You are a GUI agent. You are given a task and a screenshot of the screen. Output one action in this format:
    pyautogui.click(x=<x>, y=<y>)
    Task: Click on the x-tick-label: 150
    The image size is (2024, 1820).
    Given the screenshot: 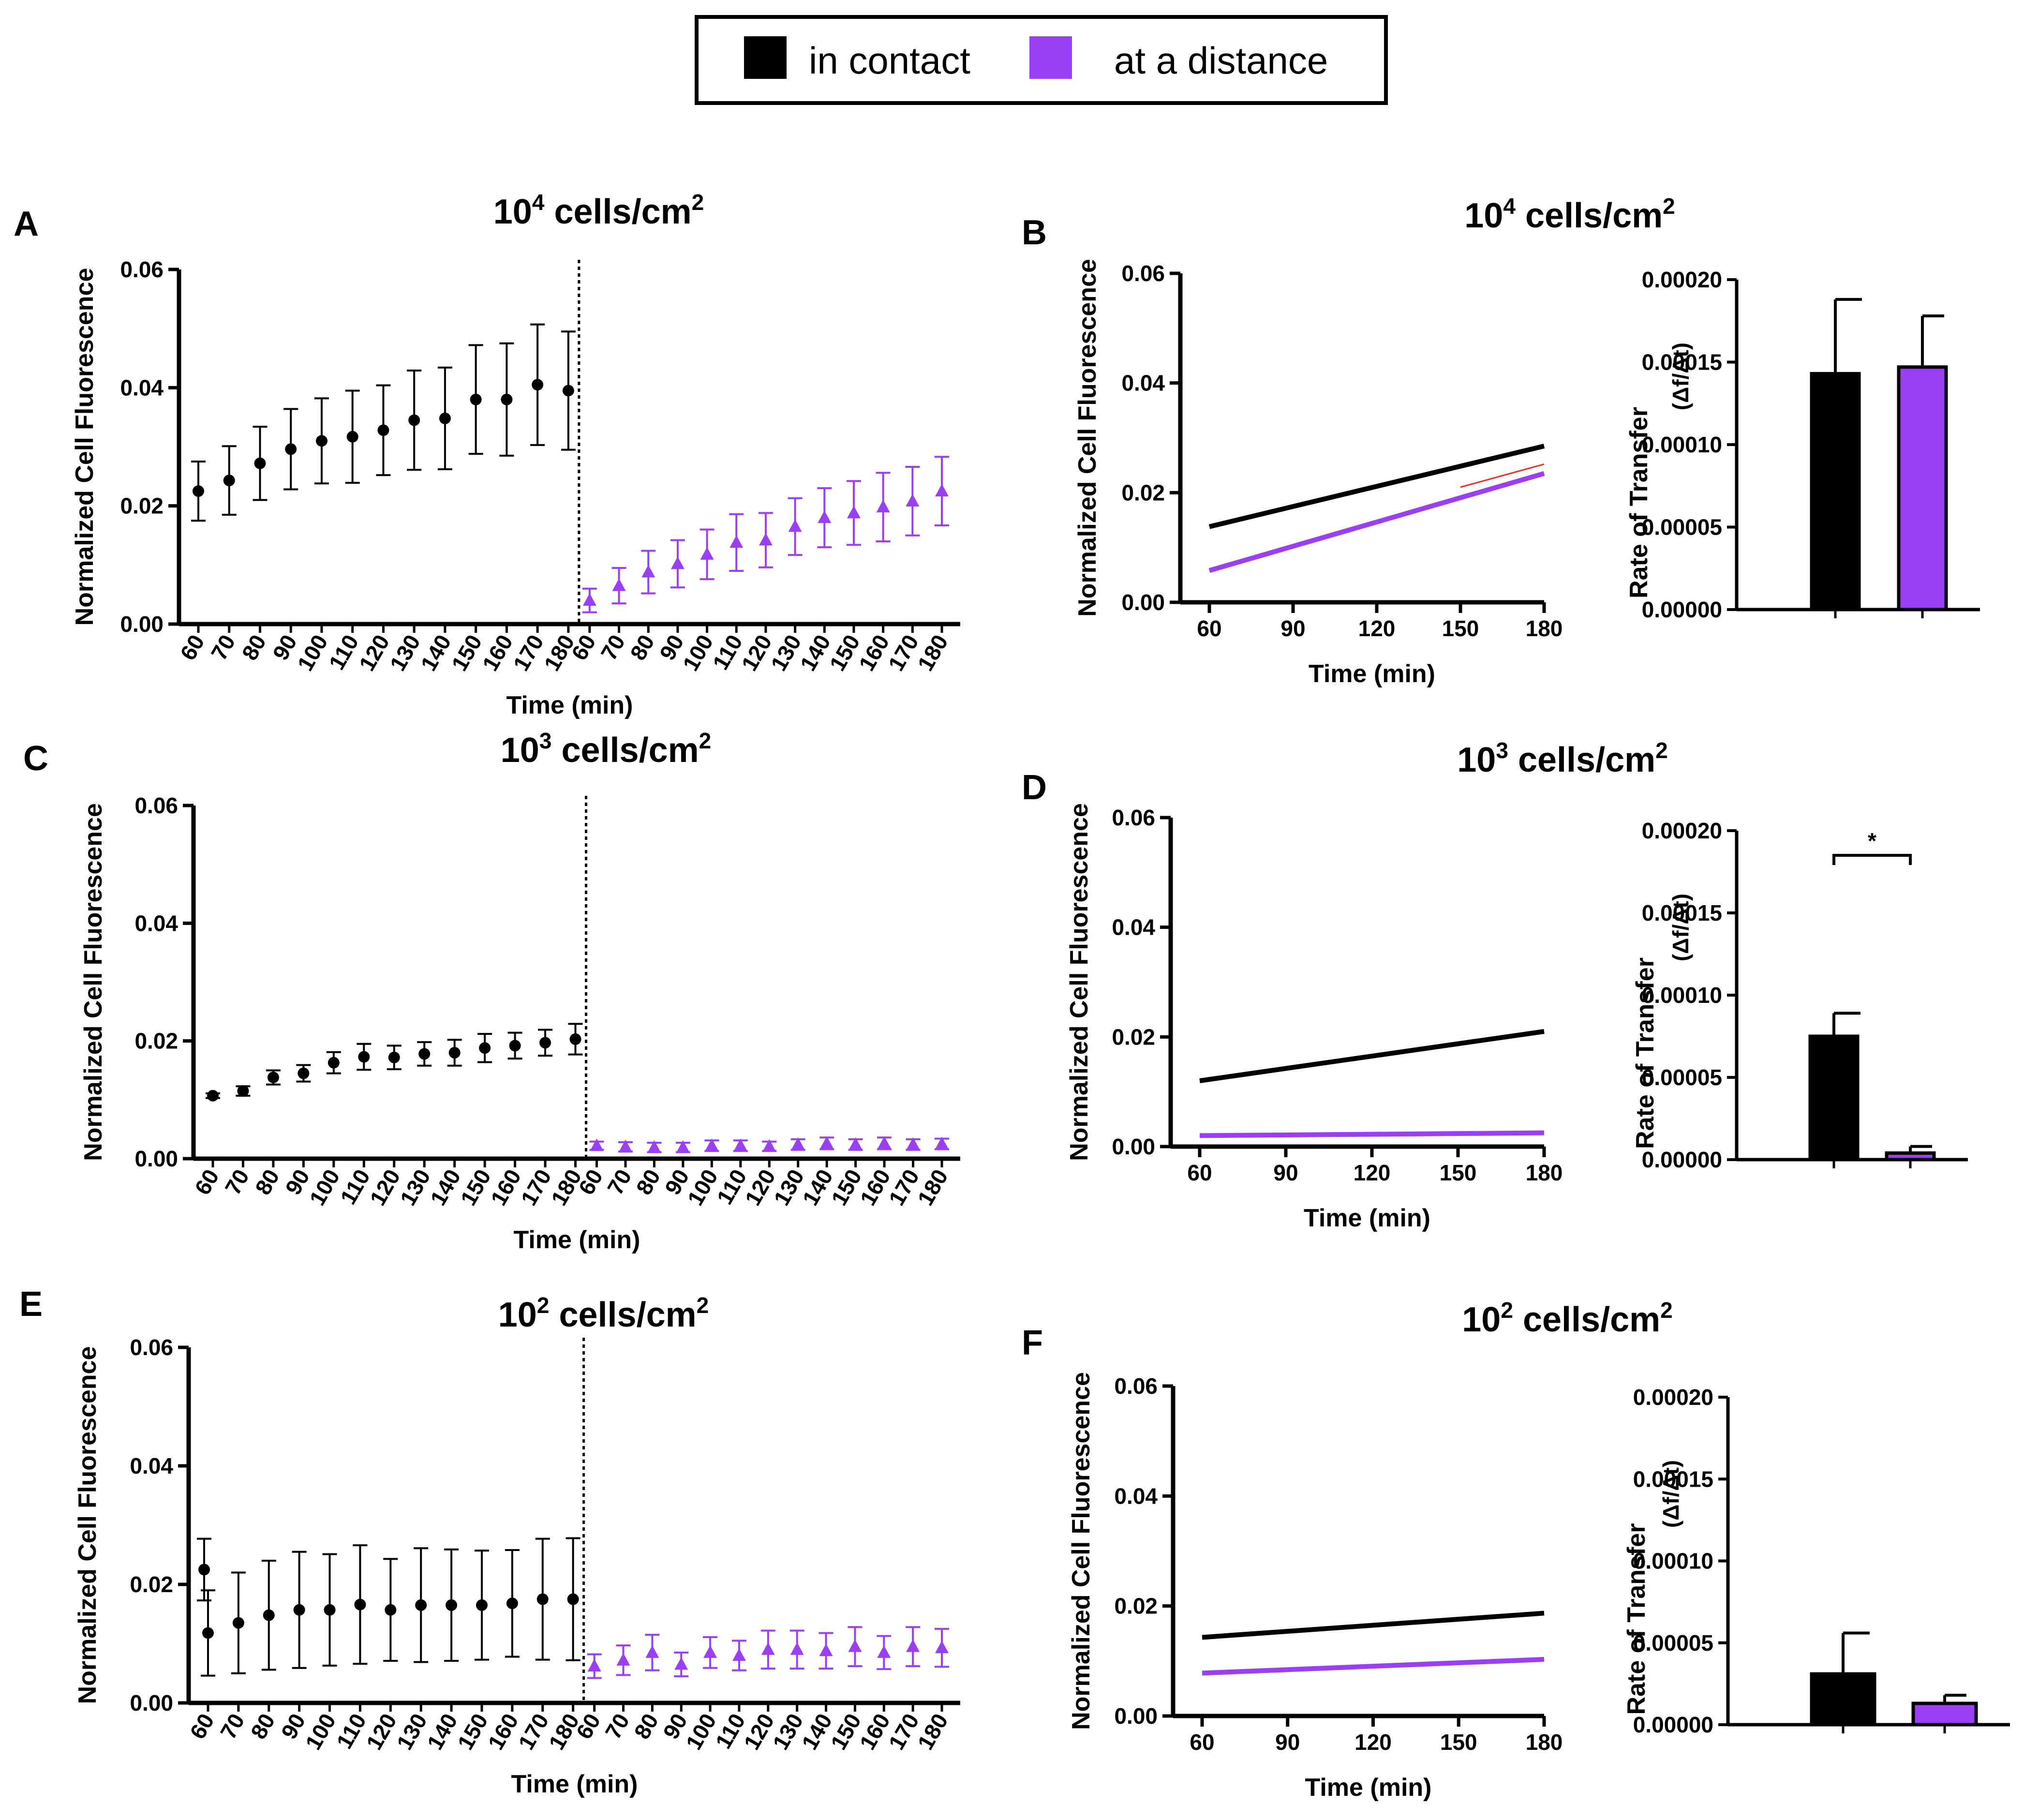 What is the action you would take?
    pyautogui.click(x=1458, y=1173)
    